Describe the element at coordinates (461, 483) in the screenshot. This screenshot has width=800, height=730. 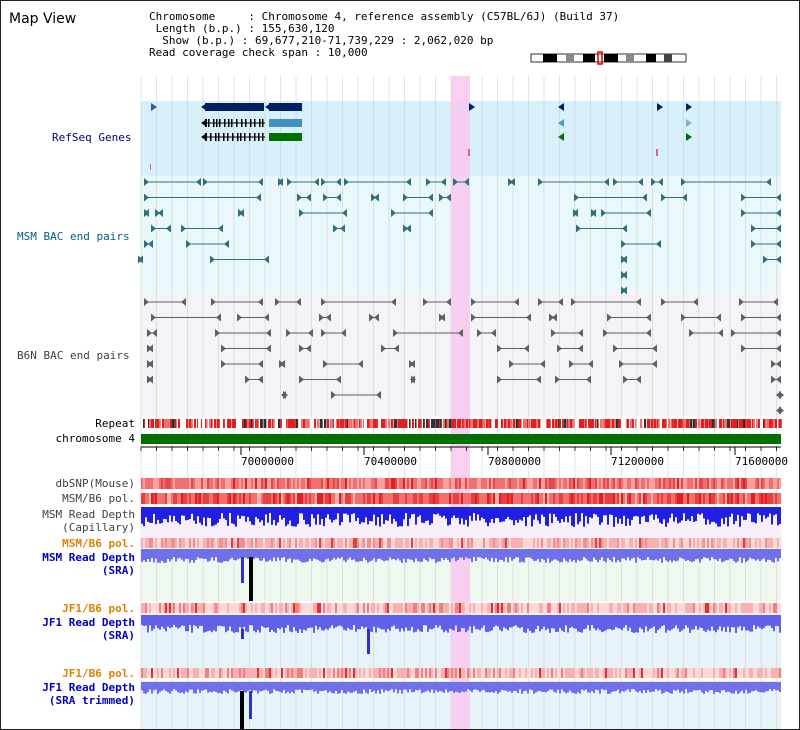
I see `dbsnp-heatmap` at that location.